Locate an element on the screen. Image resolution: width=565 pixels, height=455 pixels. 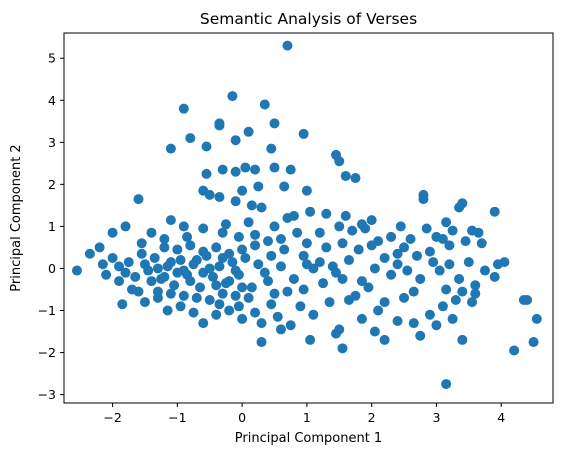
x-tick-label: −2 is located at coordinates (112, 417).